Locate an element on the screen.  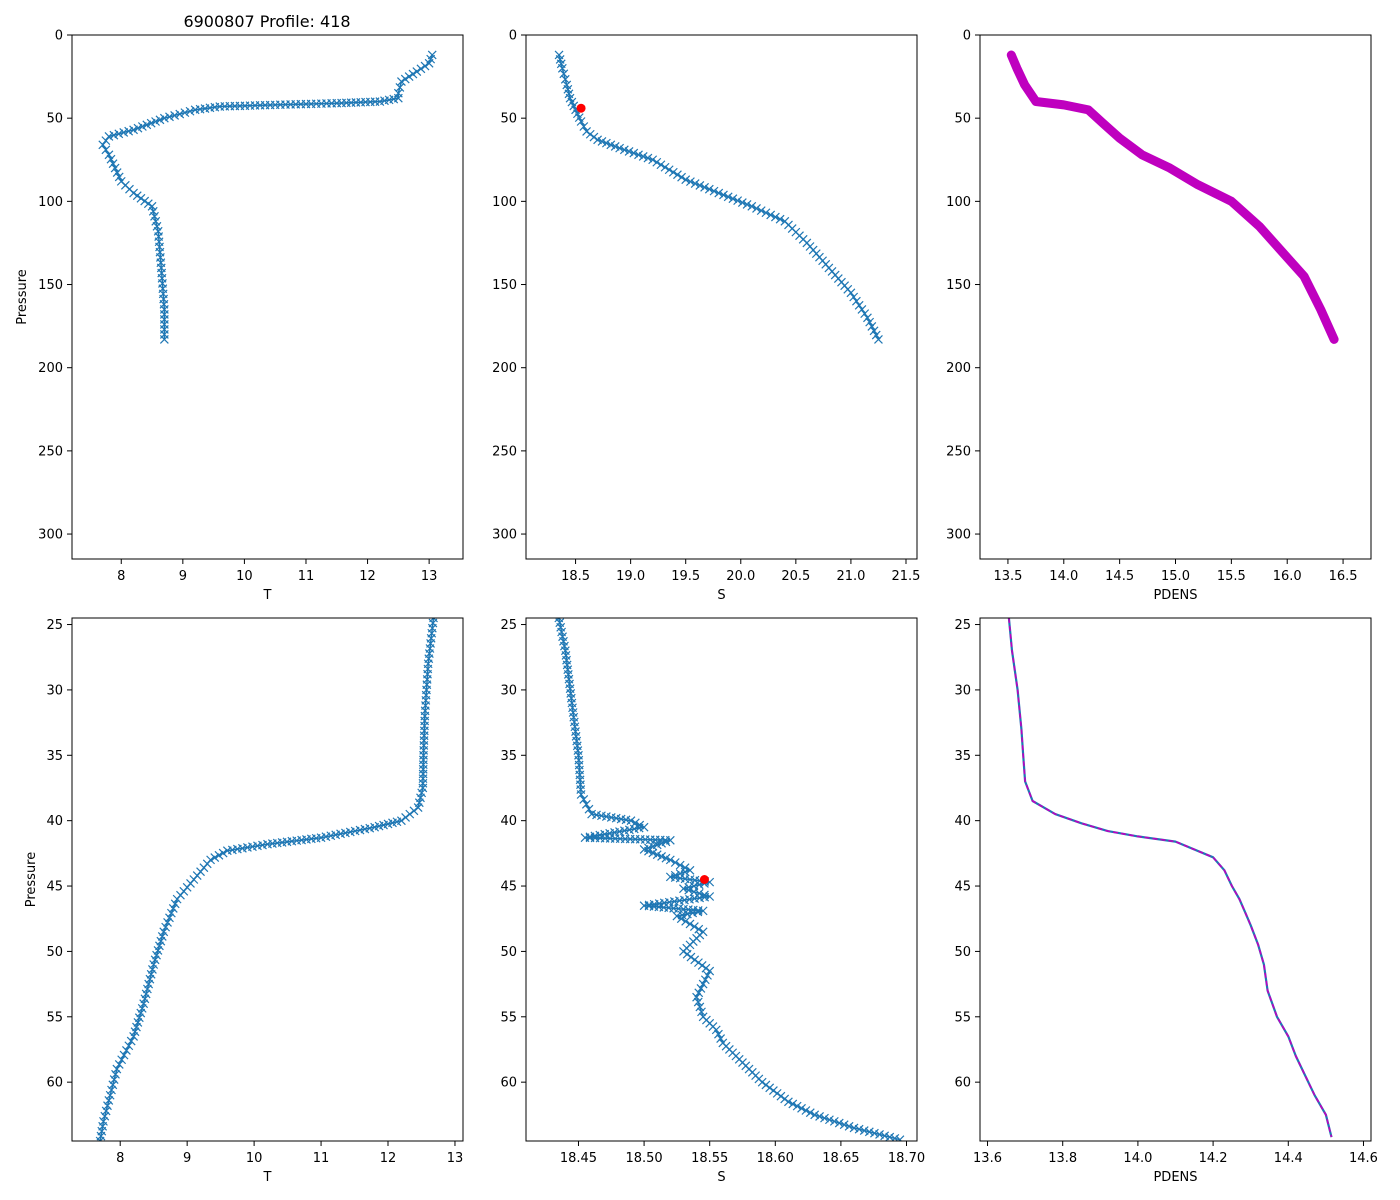
y-tick-label: 55 is located at coordinates (54, 1017).